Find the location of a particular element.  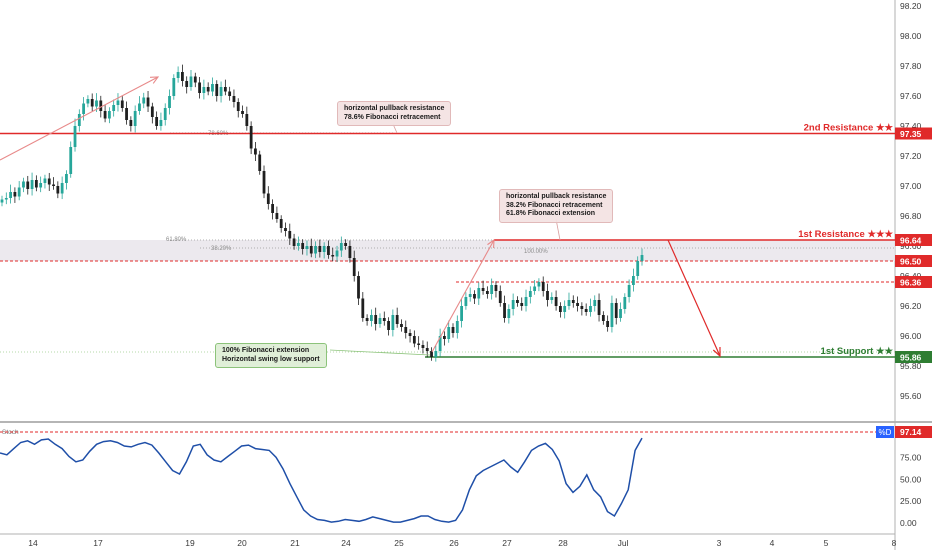

level-name-label: 2nd Resistance ★★ is located at coordinates (849, 128).